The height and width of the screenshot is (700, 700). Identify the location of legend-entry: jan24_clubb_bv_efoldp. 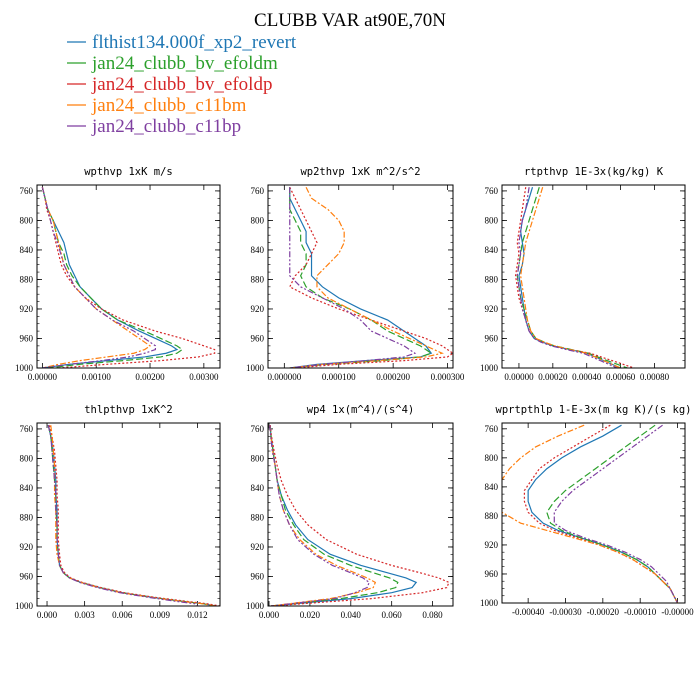
(169, 84).